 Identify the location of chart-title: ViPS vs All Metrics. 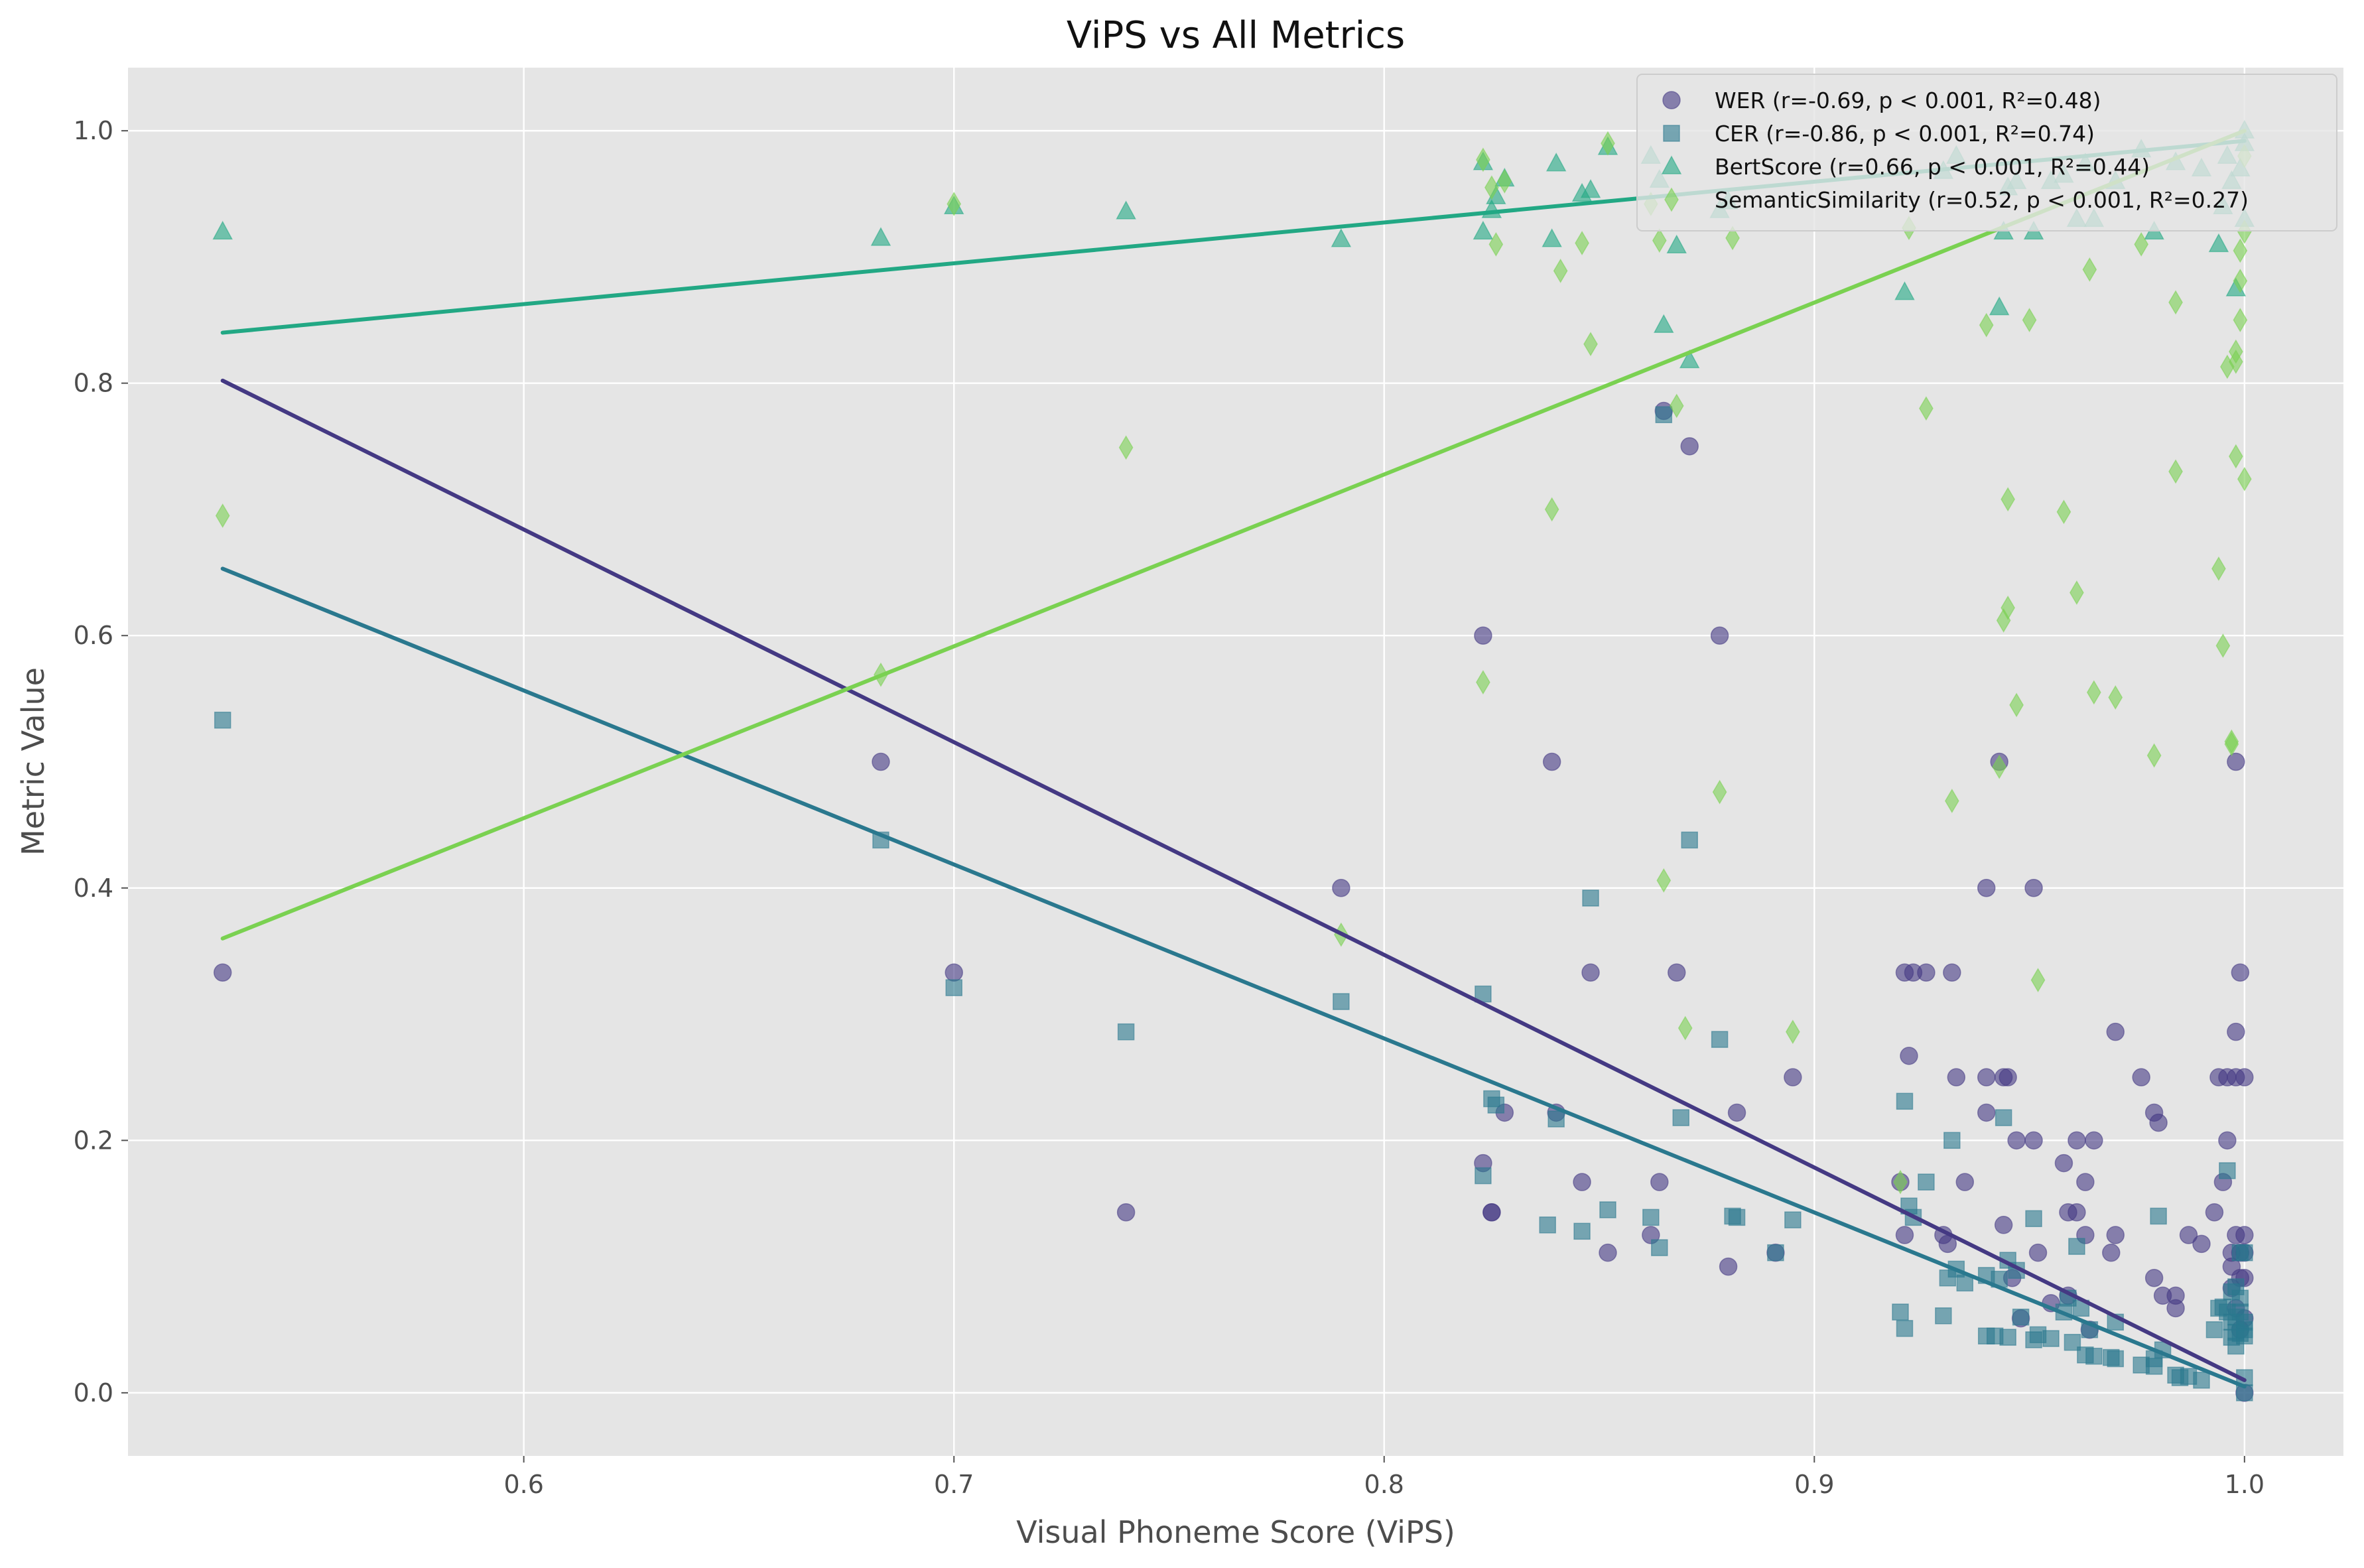
(1236, 35).